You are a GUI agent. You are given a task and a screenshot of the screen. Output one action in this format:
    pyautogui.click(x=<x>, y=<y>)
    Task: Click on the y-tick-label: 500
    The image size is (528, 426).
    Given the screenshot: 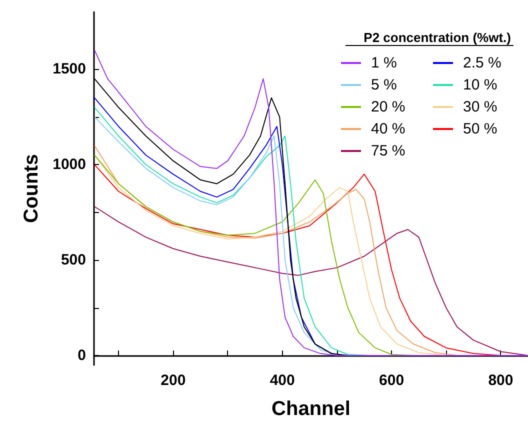 What is the action you would take?
    pyautogui.click(x=73, y=260)
    